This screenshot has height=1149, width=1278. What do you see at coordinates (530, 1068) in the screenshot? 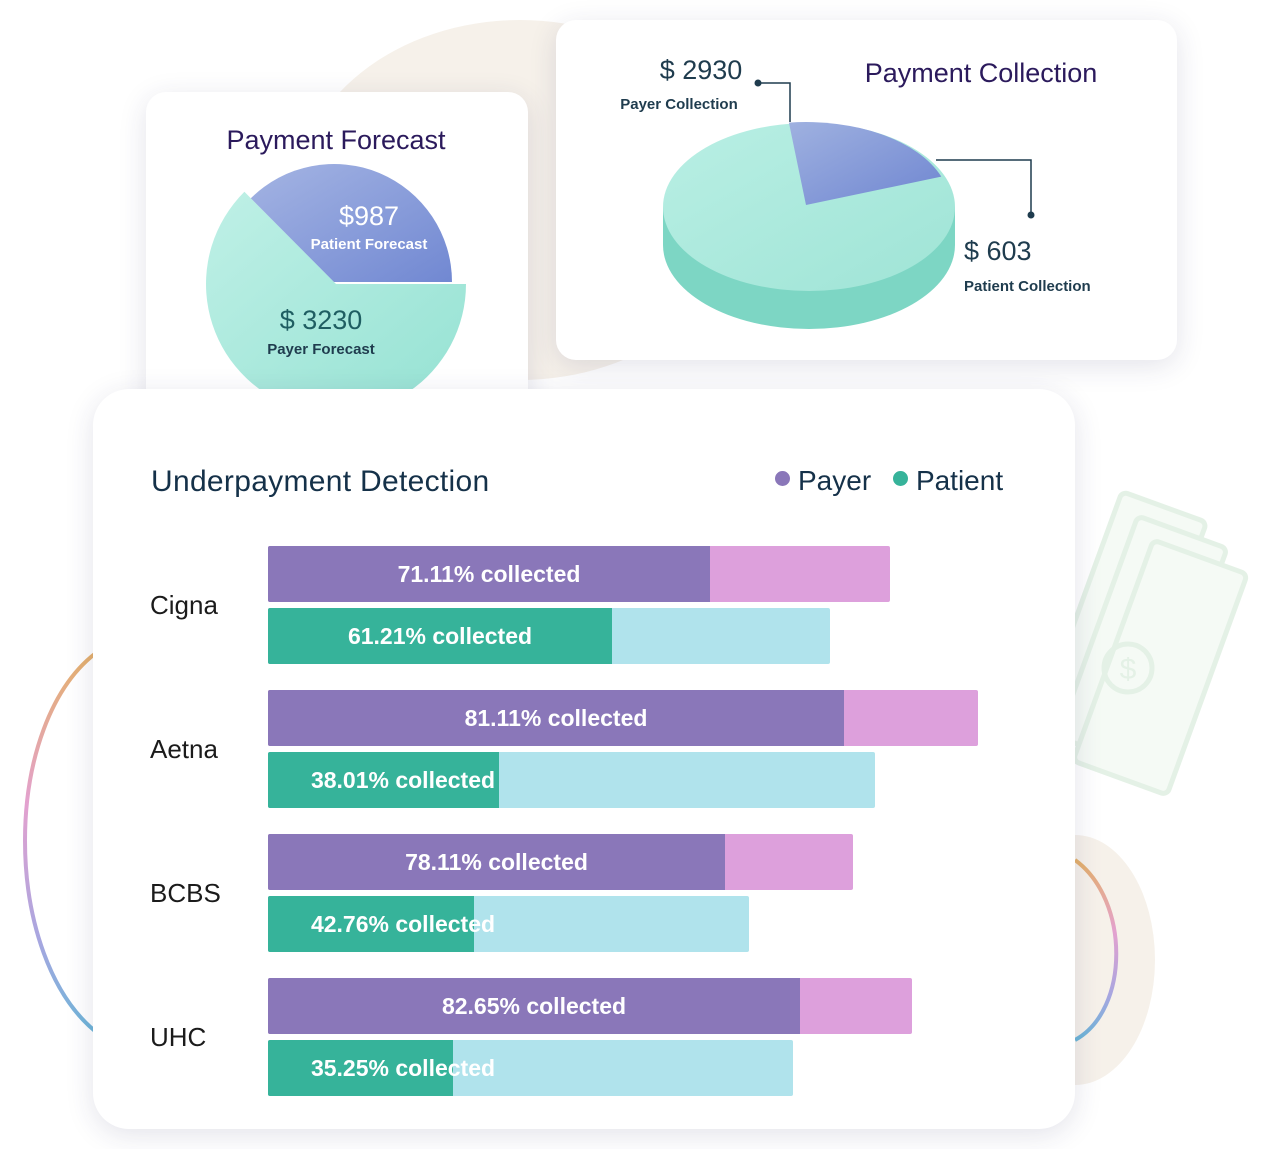
I see `patient-bar: 35.25% collected` at bounding box center [530, 1068].